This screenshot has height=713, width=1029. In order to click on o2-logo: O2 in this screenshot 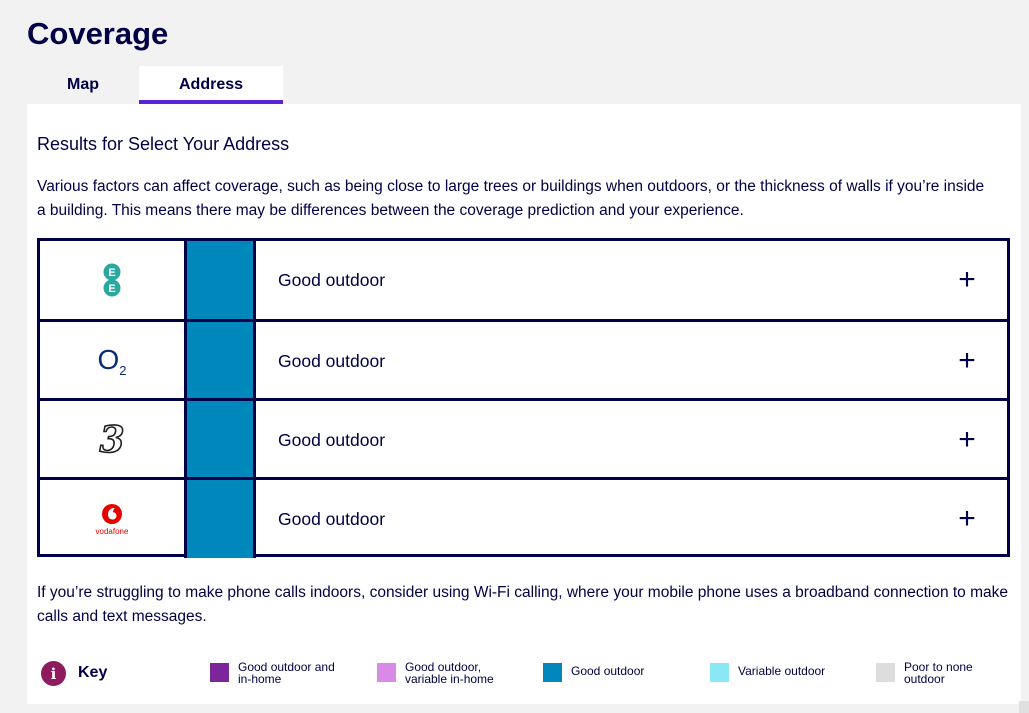, I will do `click(111, 361)`.